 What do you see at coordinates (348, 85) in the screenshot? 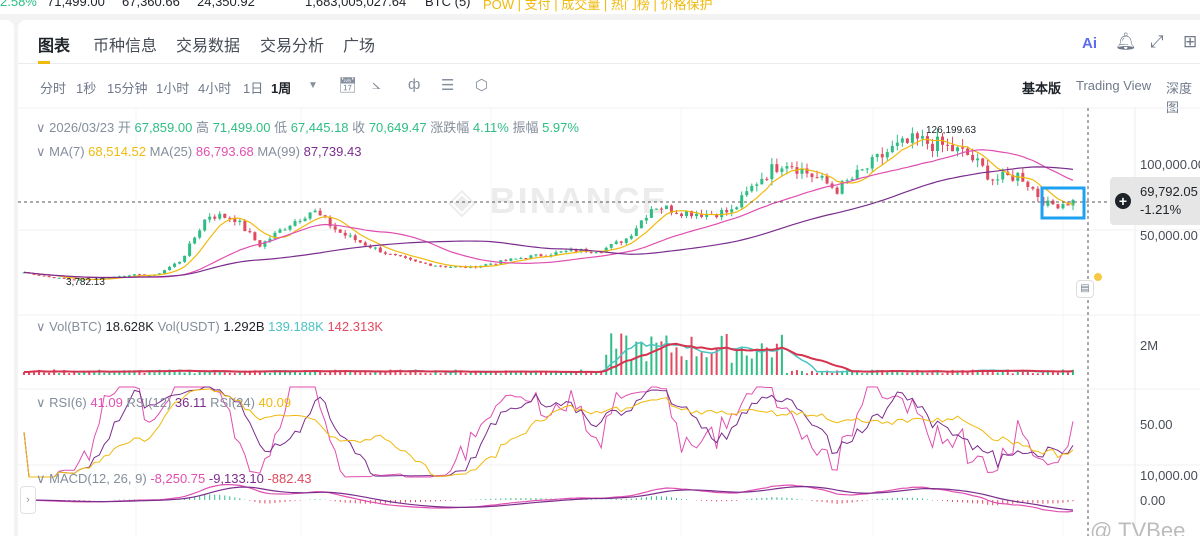
I see `calendar-icon: 📅︎` at bounding box center [348, 85].